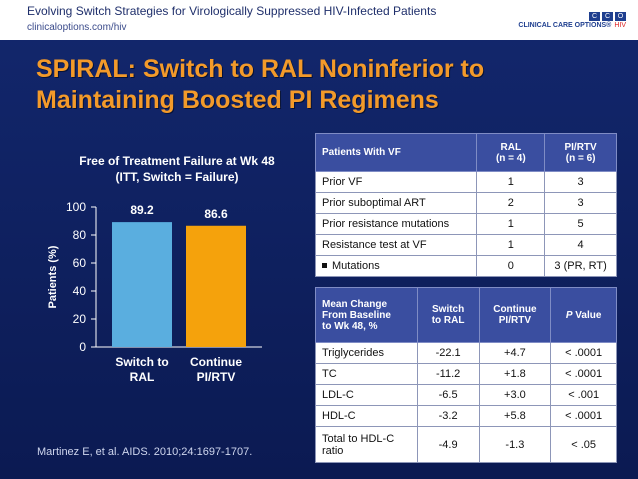  Describe the element at coordinates (77, 27) in the screenshot. I see `header-url: clinicaloptions.com/hiv` at that location.